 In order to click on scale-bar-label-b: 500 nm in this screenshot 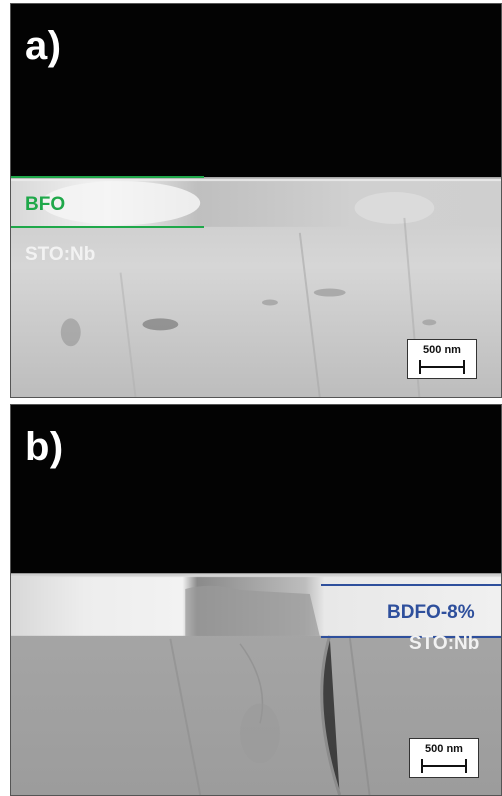, I will do `click(444, 749)`.